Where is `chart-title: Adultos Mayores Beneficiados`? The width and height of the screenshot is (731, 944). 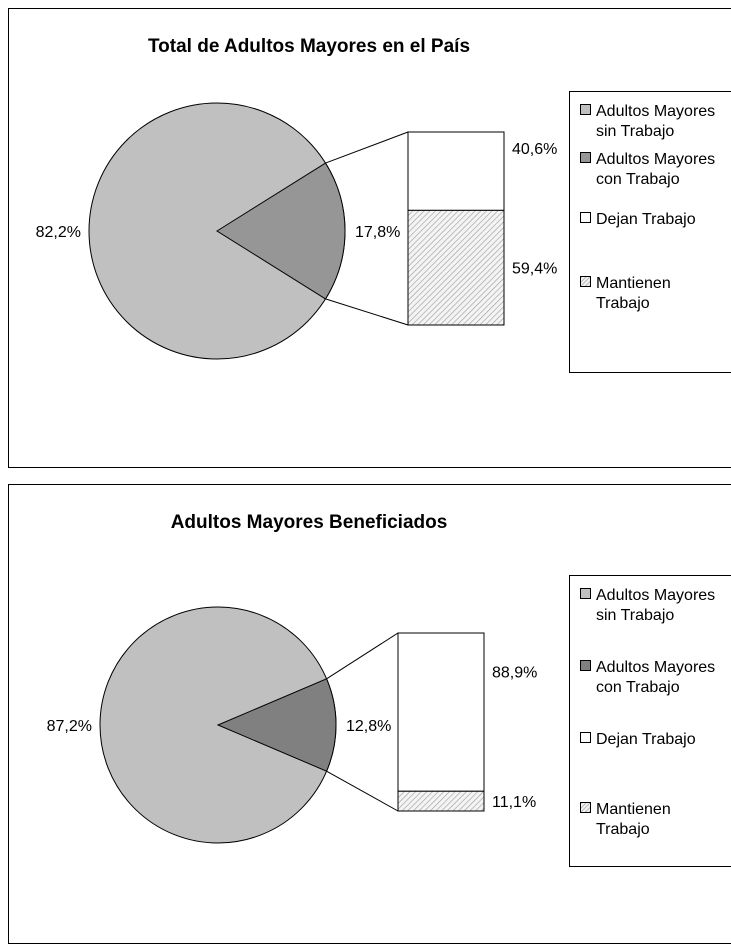
chart-title: Adultos Mayores Beneficiados is located at coordinates (309, 522).